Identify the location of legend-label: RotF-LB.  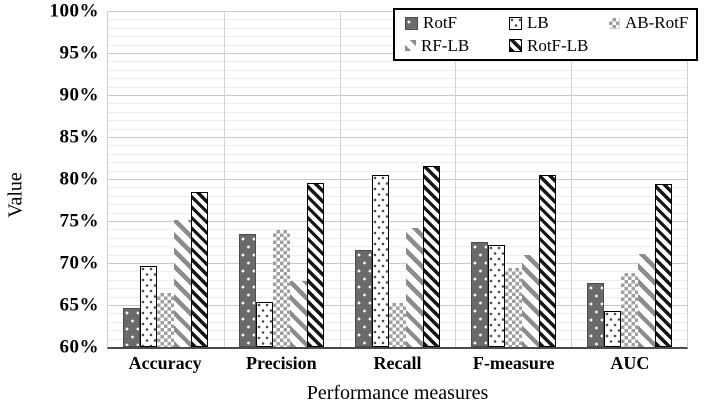
(558, 45).